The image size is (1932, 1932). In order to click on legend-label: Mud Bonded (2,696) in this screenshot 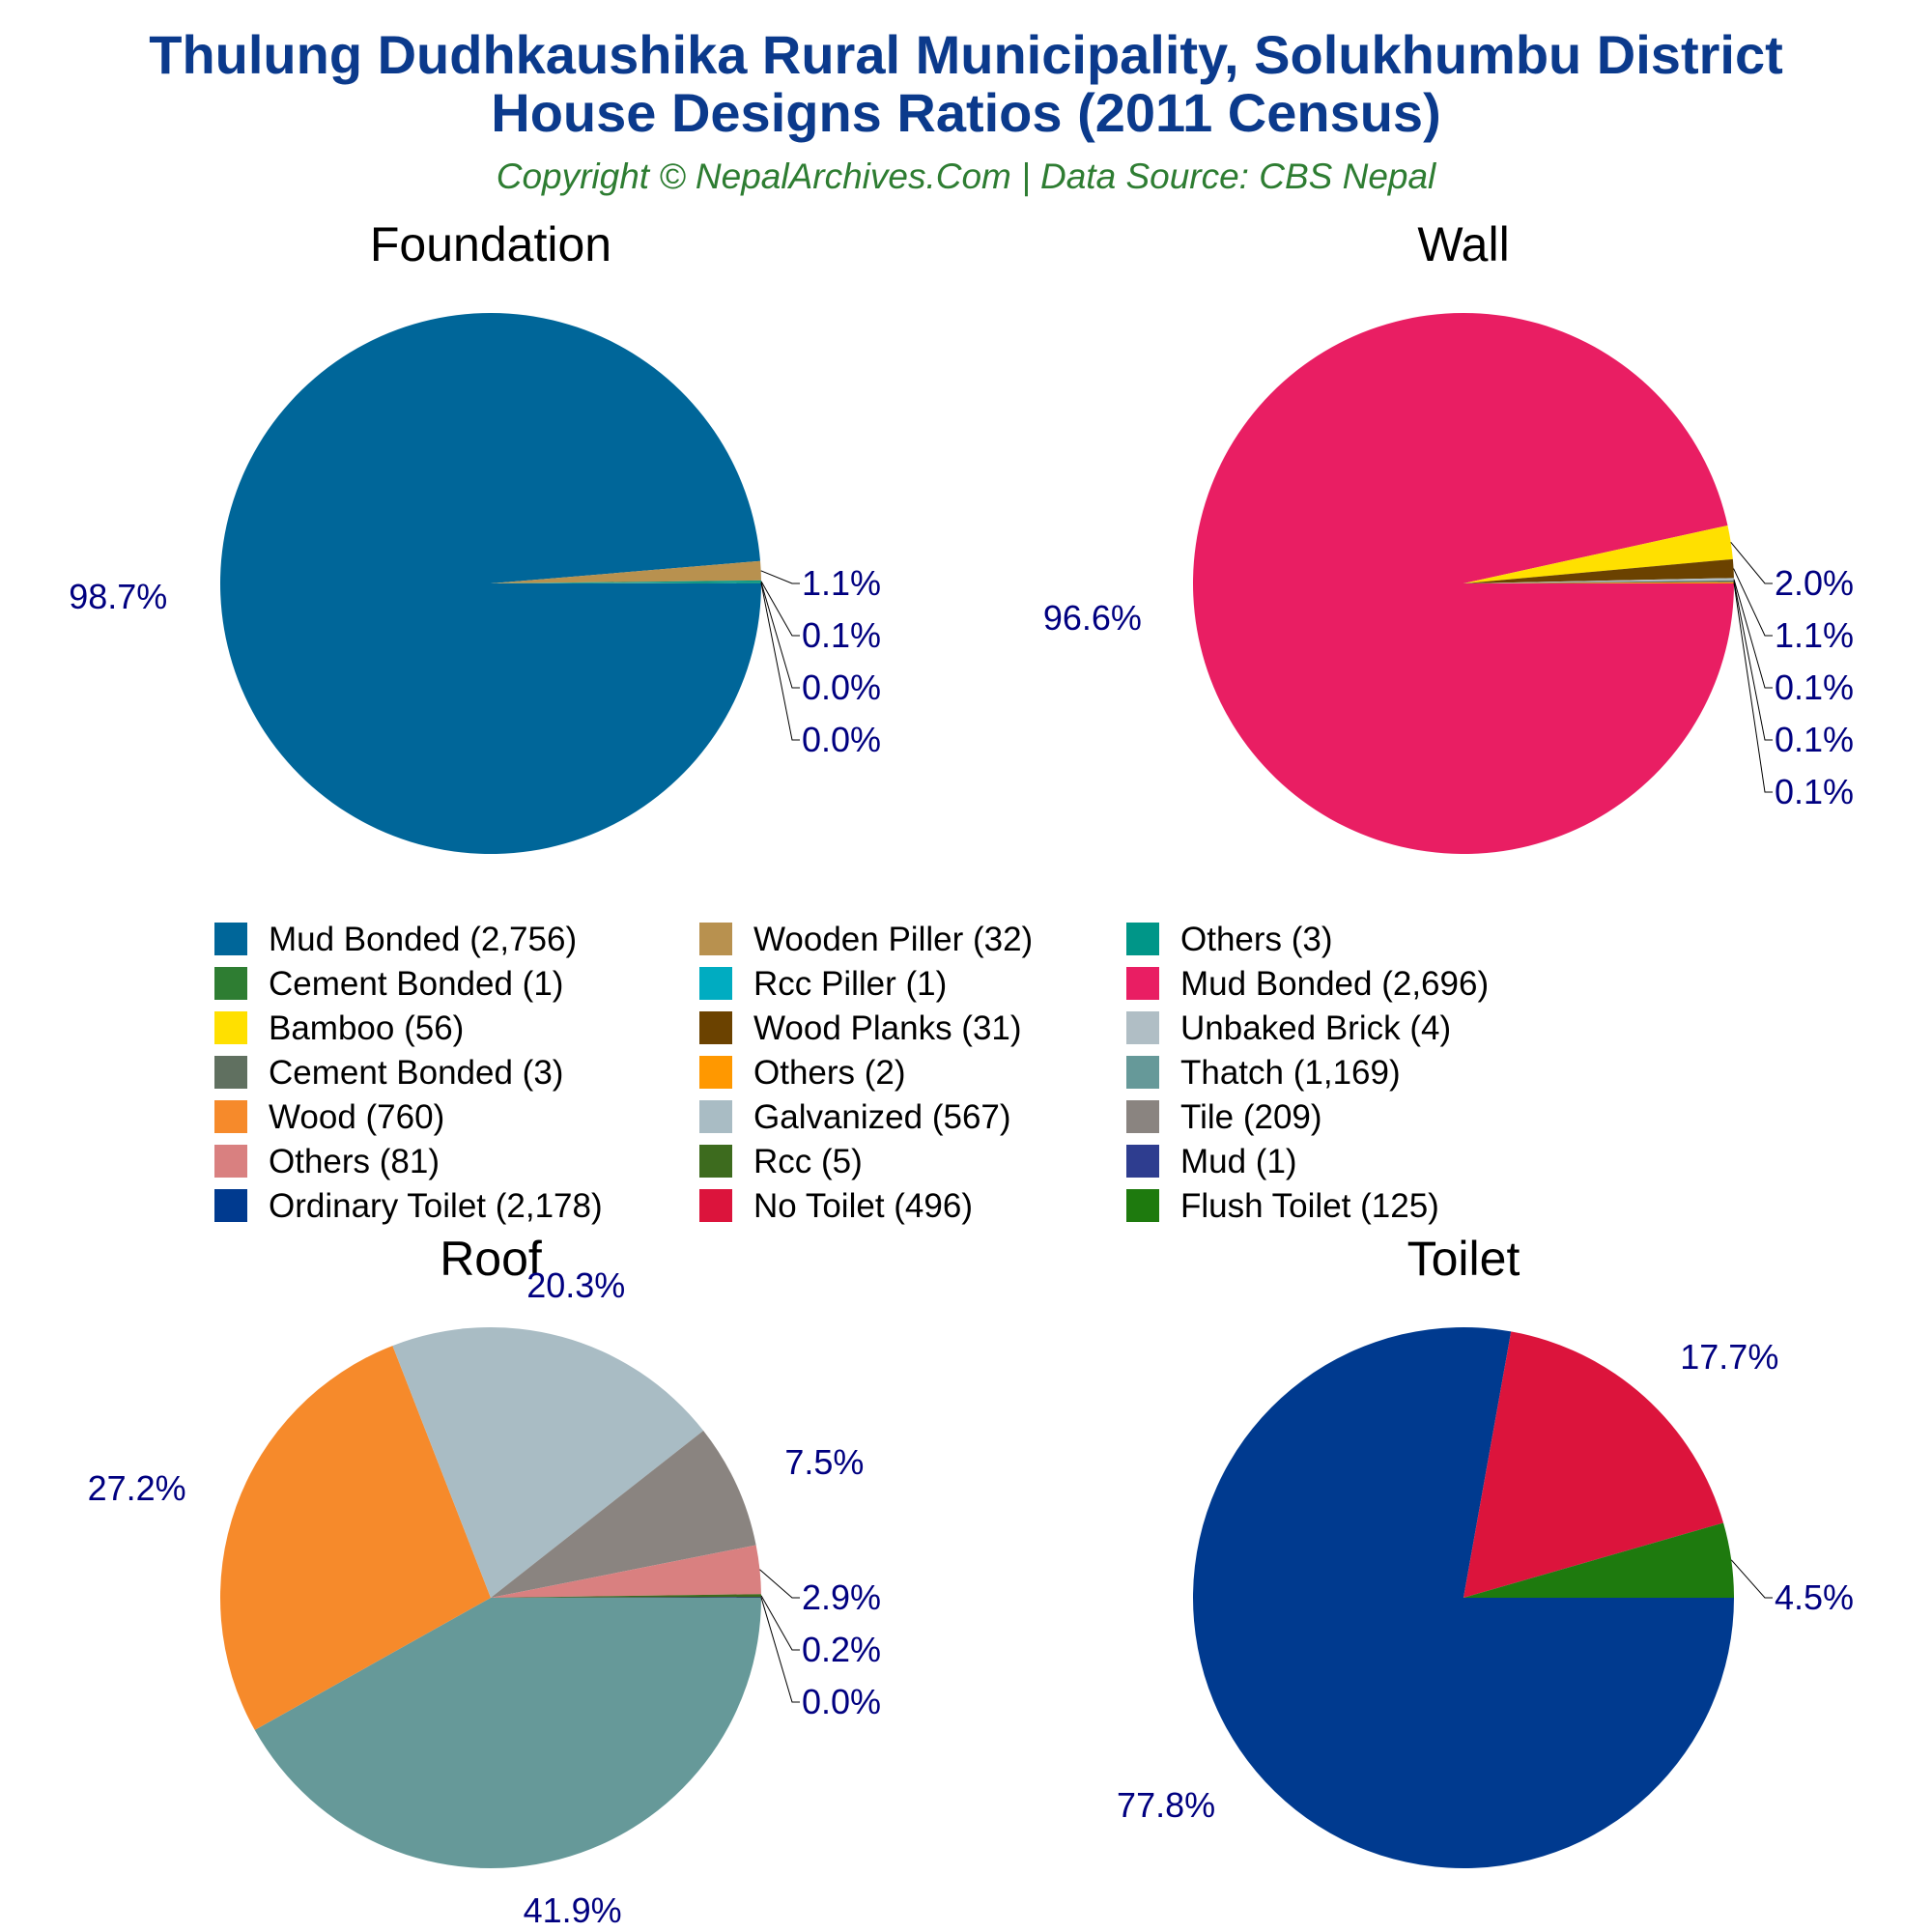, I will do `click(1334, 984)`.